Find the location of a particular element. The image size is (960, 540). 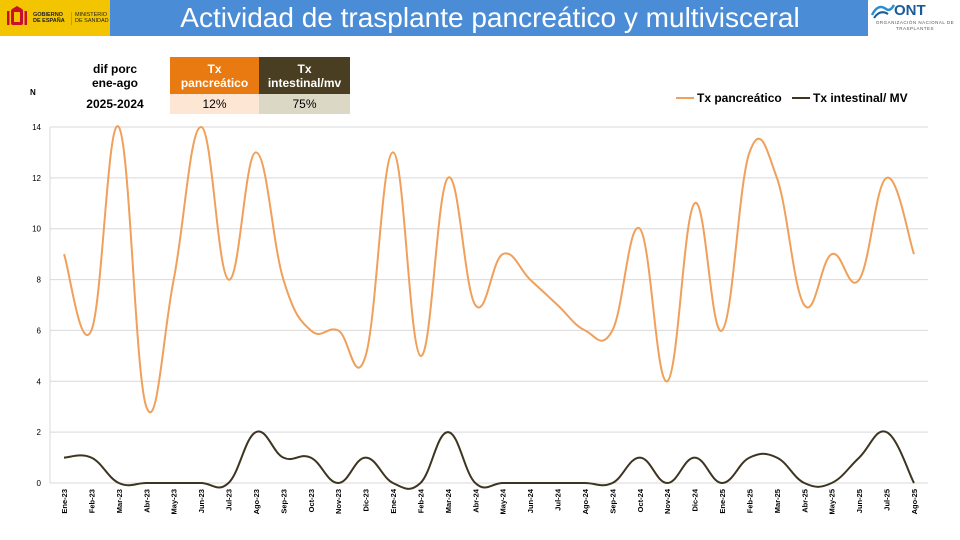

x-tick-label: Nov-24 is located at coordinates (667, 501).